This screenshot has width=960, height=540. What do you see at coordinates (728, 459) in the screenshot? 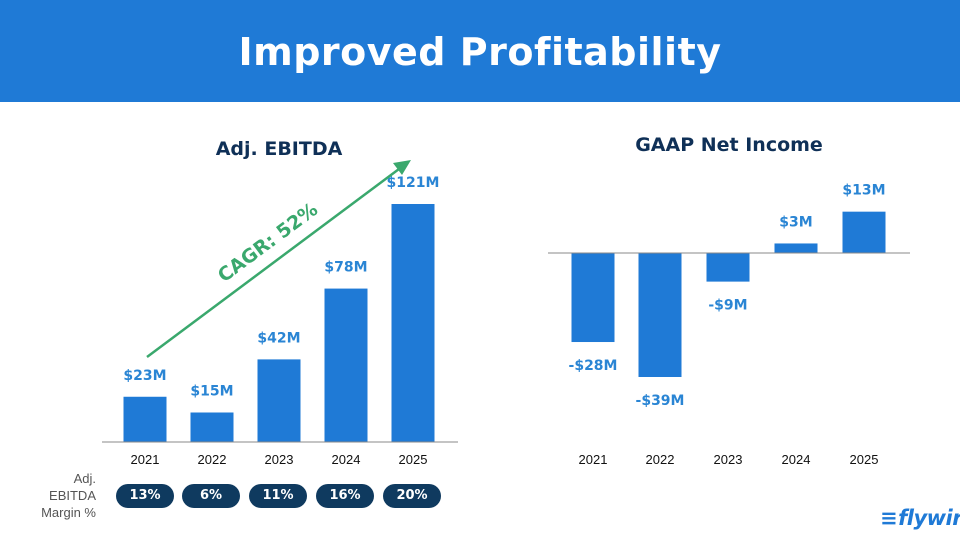
I see `net-income-year-label-2023: 2023` at bounding box center [728, 459].